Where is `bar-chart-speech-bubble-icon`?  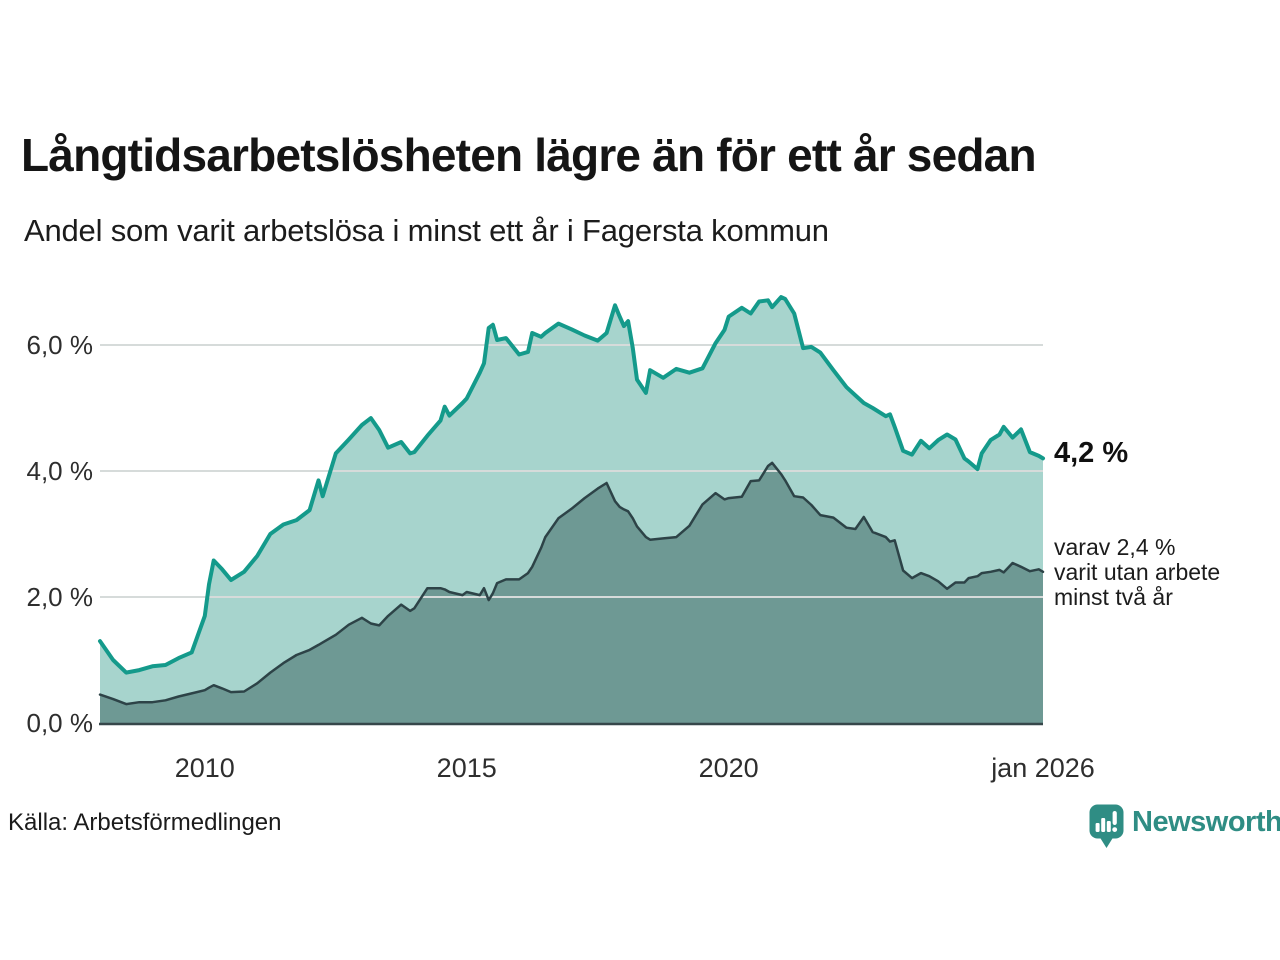 bar-chart-speech-bubble-icon is located at coordinates (1106, 826).